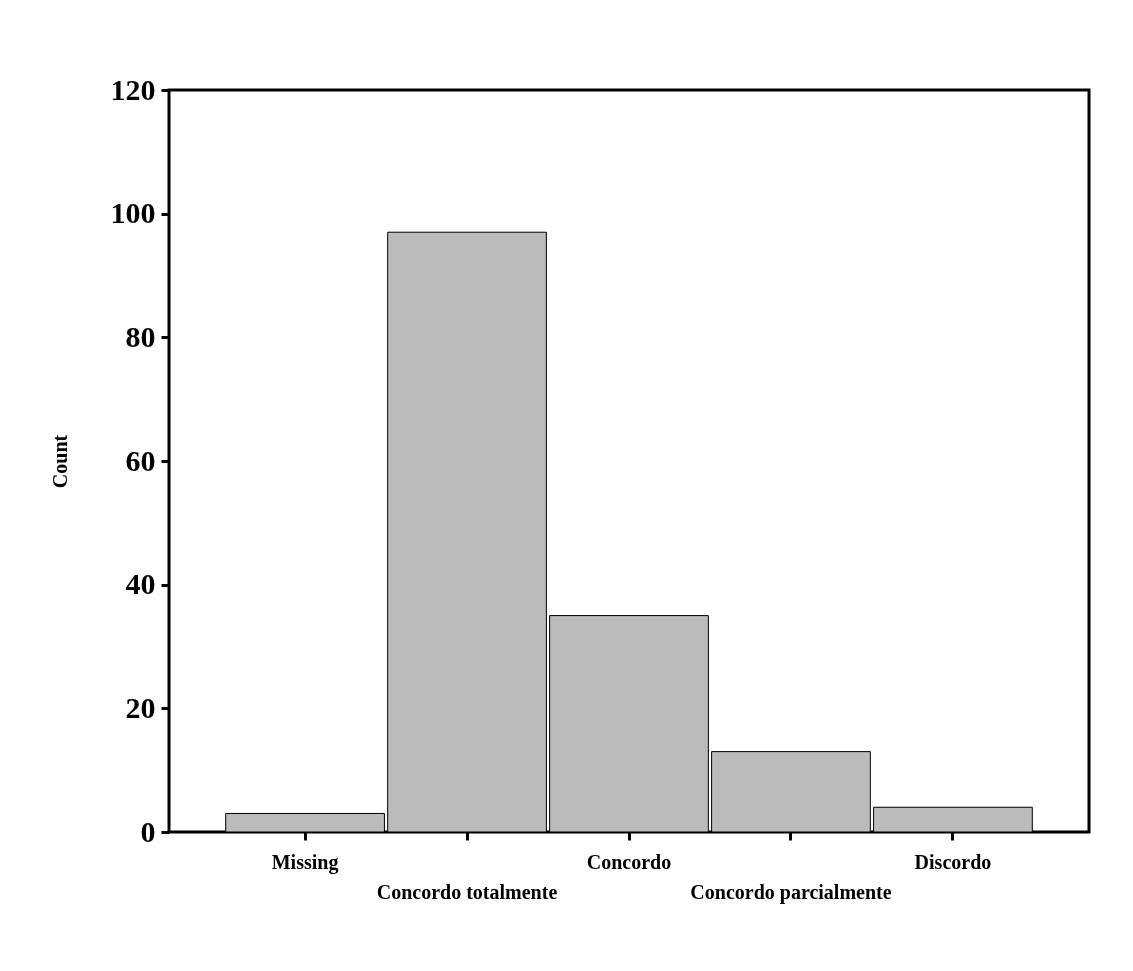 The width and height of the screenshot is (1133, 971). Describe the element at coordinates (140, 460) in the screenshot. I see `y-tick-label: 60` at that location.